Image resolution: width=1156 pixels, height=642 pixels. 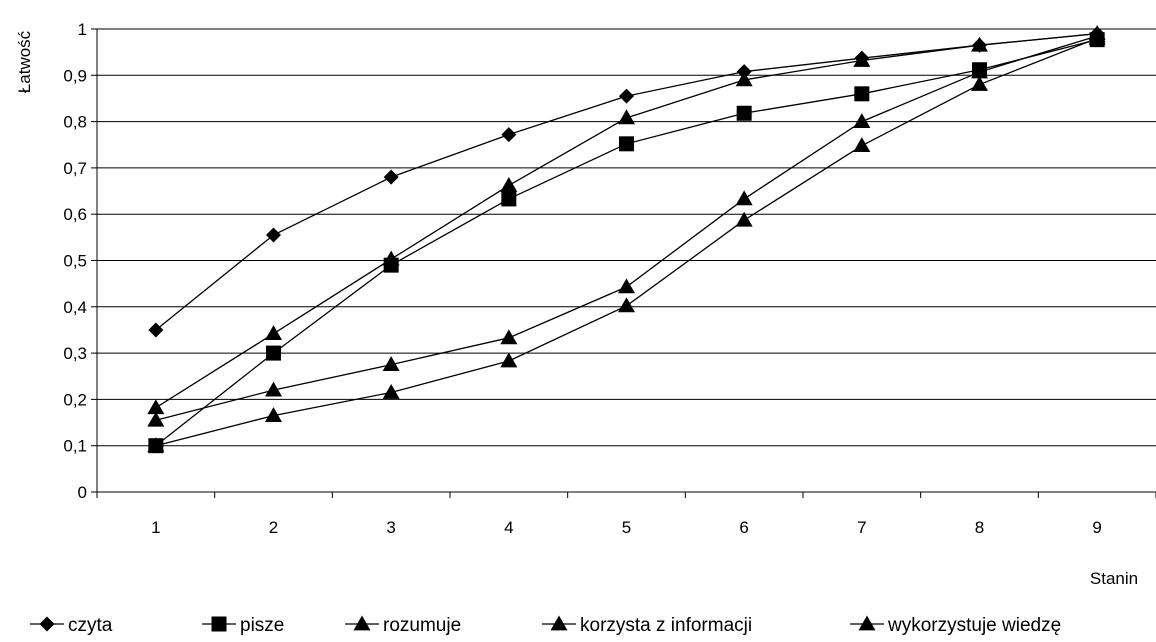 I want to click on x-tick-label: 4, so click(x=508, y=527).